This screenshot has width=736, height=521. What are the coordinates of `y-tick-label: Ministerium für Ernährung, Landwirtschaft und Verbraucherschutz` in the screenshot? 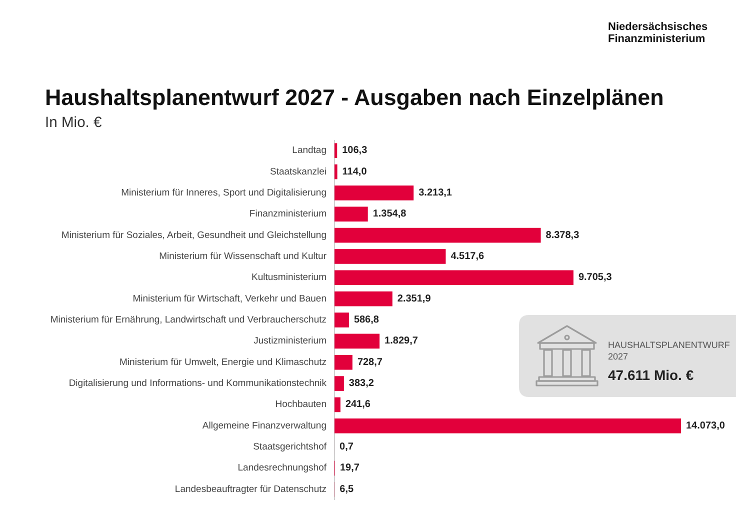 It's located at (188, 320).